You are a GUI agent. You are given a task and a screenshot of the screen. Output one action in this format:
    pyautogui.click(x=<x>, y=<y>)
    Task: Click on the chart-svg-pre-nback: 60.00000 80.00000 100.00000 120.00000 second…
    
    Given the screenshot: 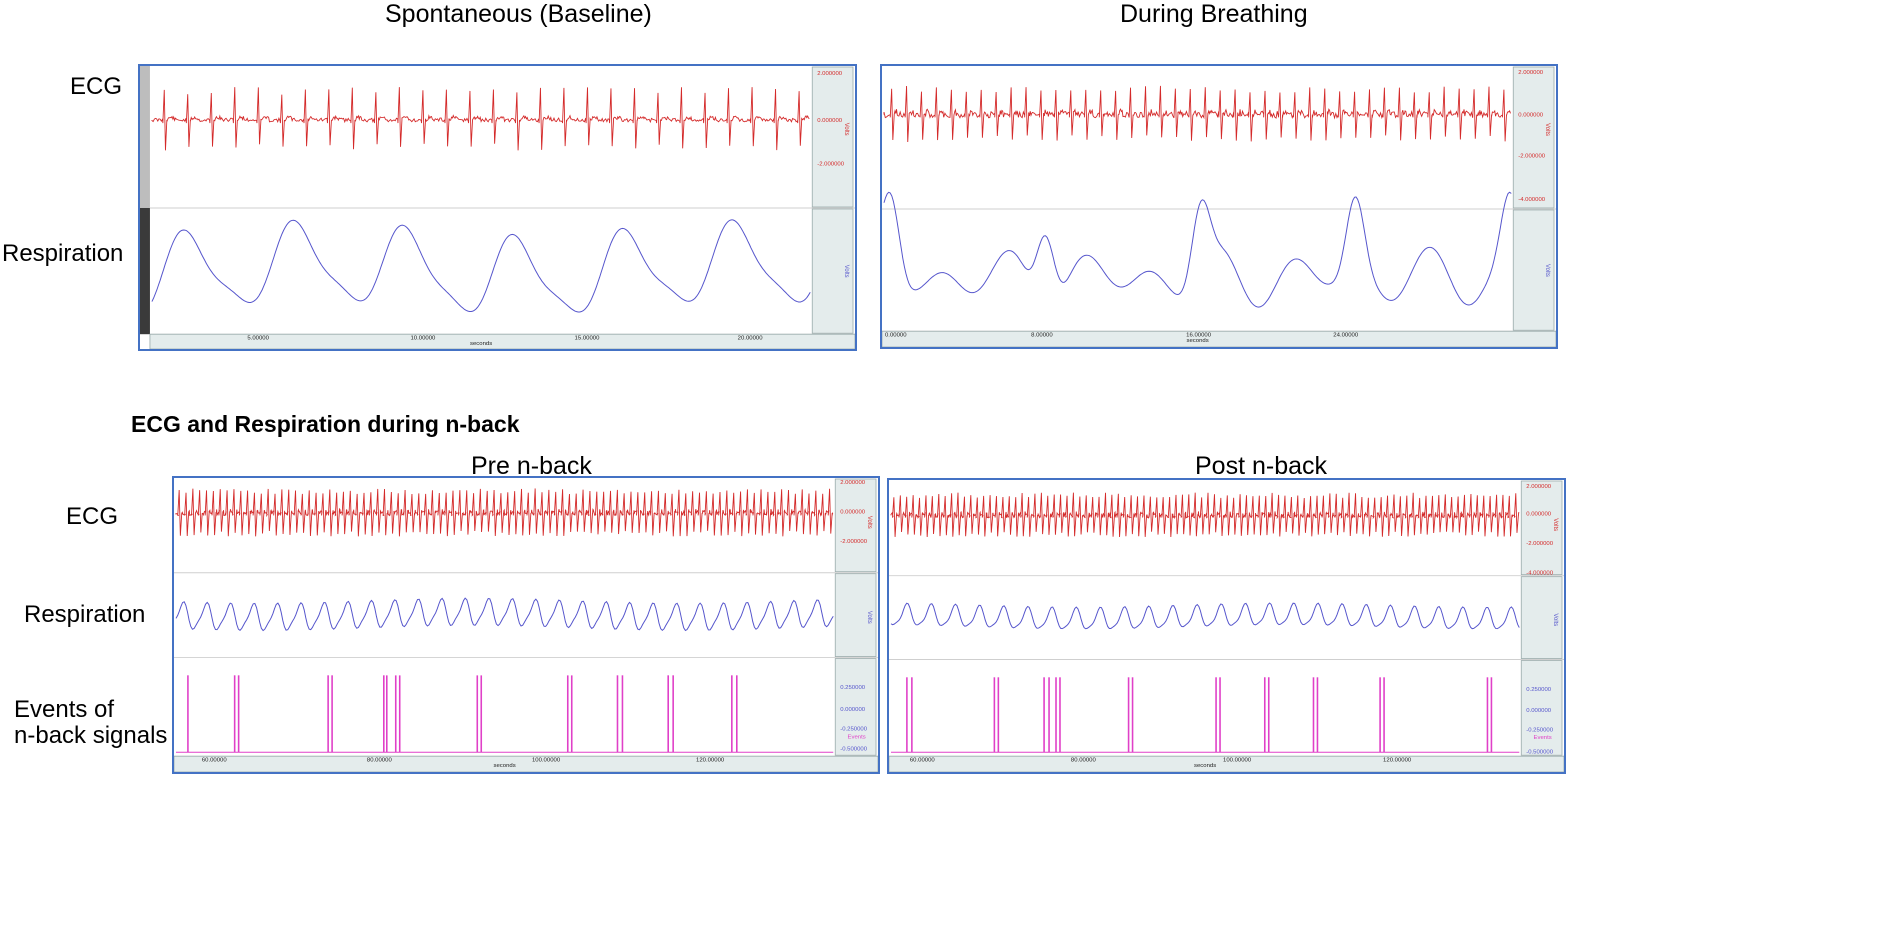 What is the action you would take?
    pyautogui.click(x=526, y=625)
    